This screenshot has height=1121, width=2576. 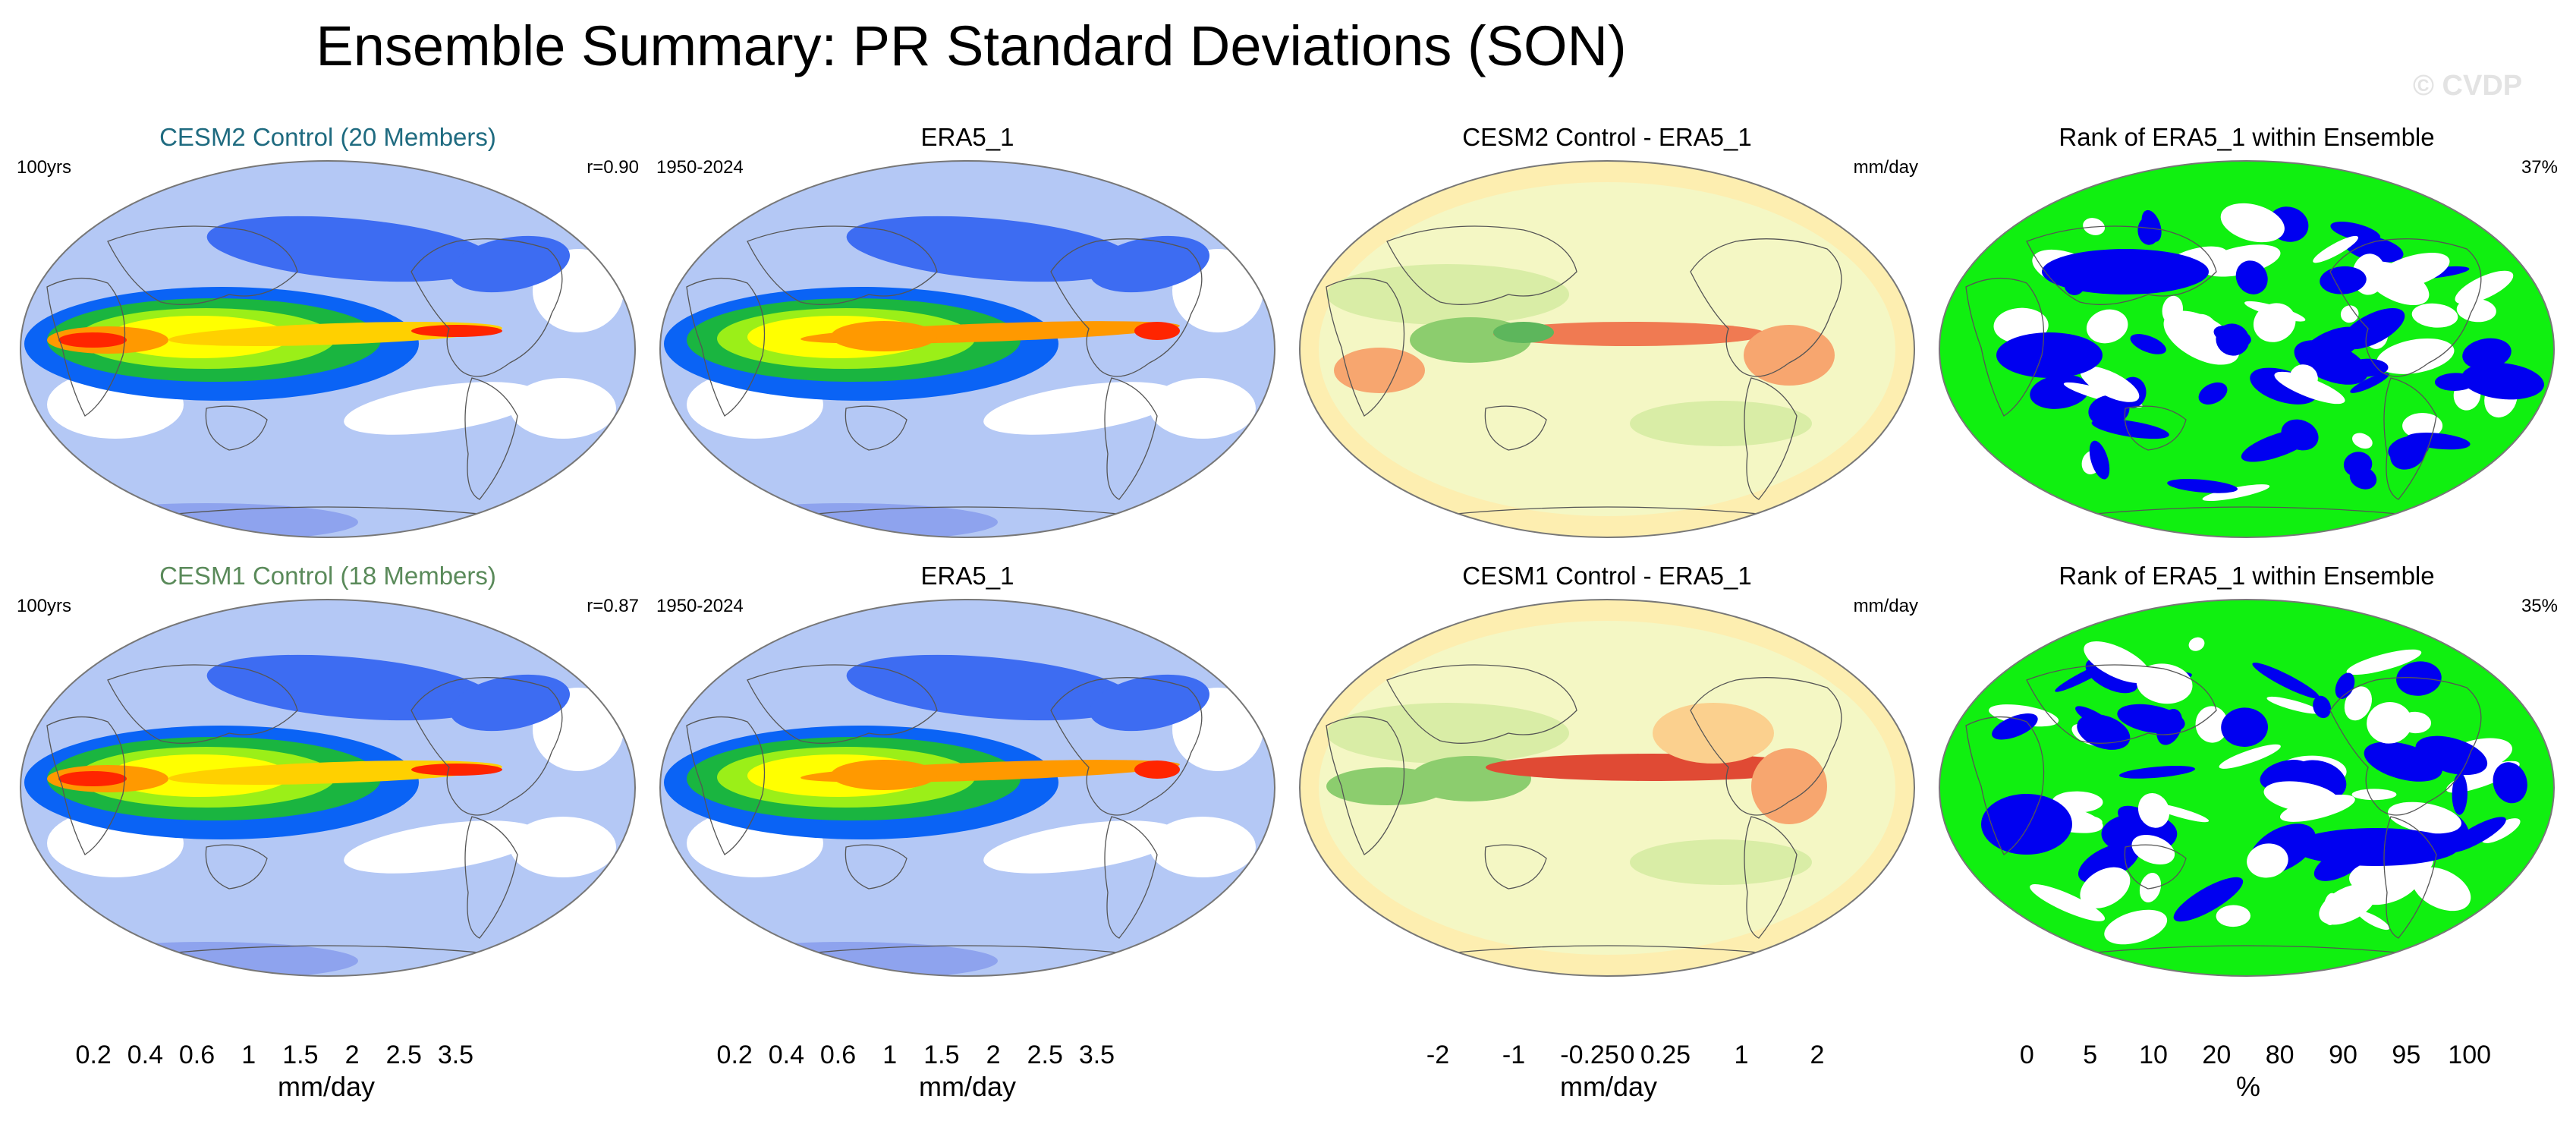 I want to click on diff-orange-amazon, so click(x=1789, y=355).